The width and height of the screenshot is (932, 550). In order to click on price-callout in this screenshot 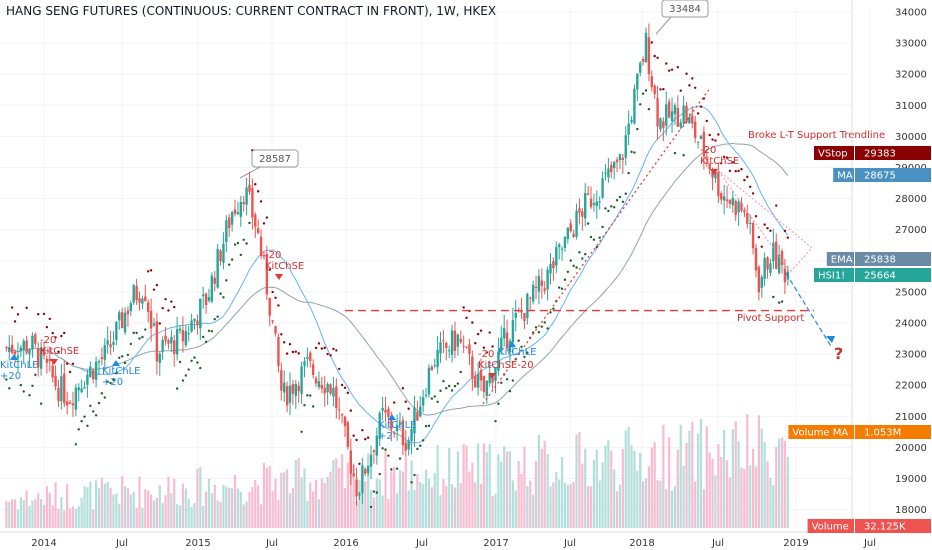, I will do `click(275, 158)`.